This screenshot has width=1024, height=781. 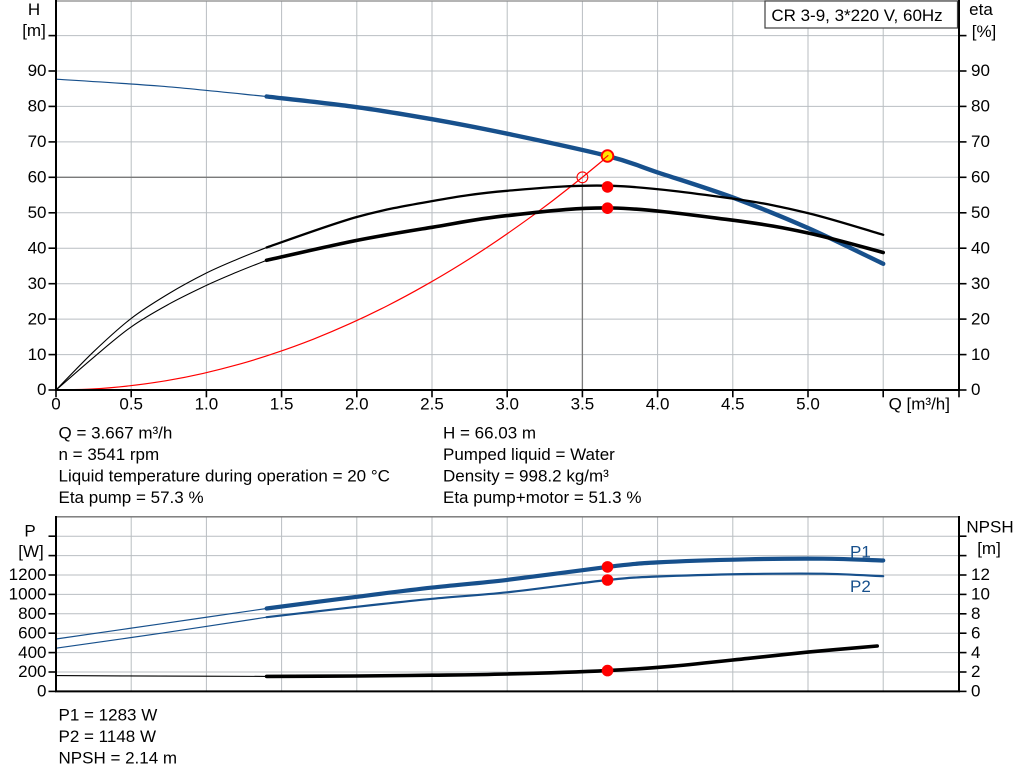 What do you see at coordinates (980, 574) in the screenshot?
I see `svg-text: 12` at bounding box center [980, 574].